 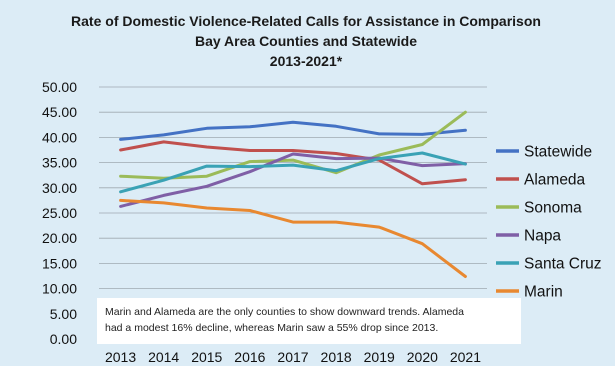 I want to click on x-tick-label: 2019, so click(x=379, y=357).